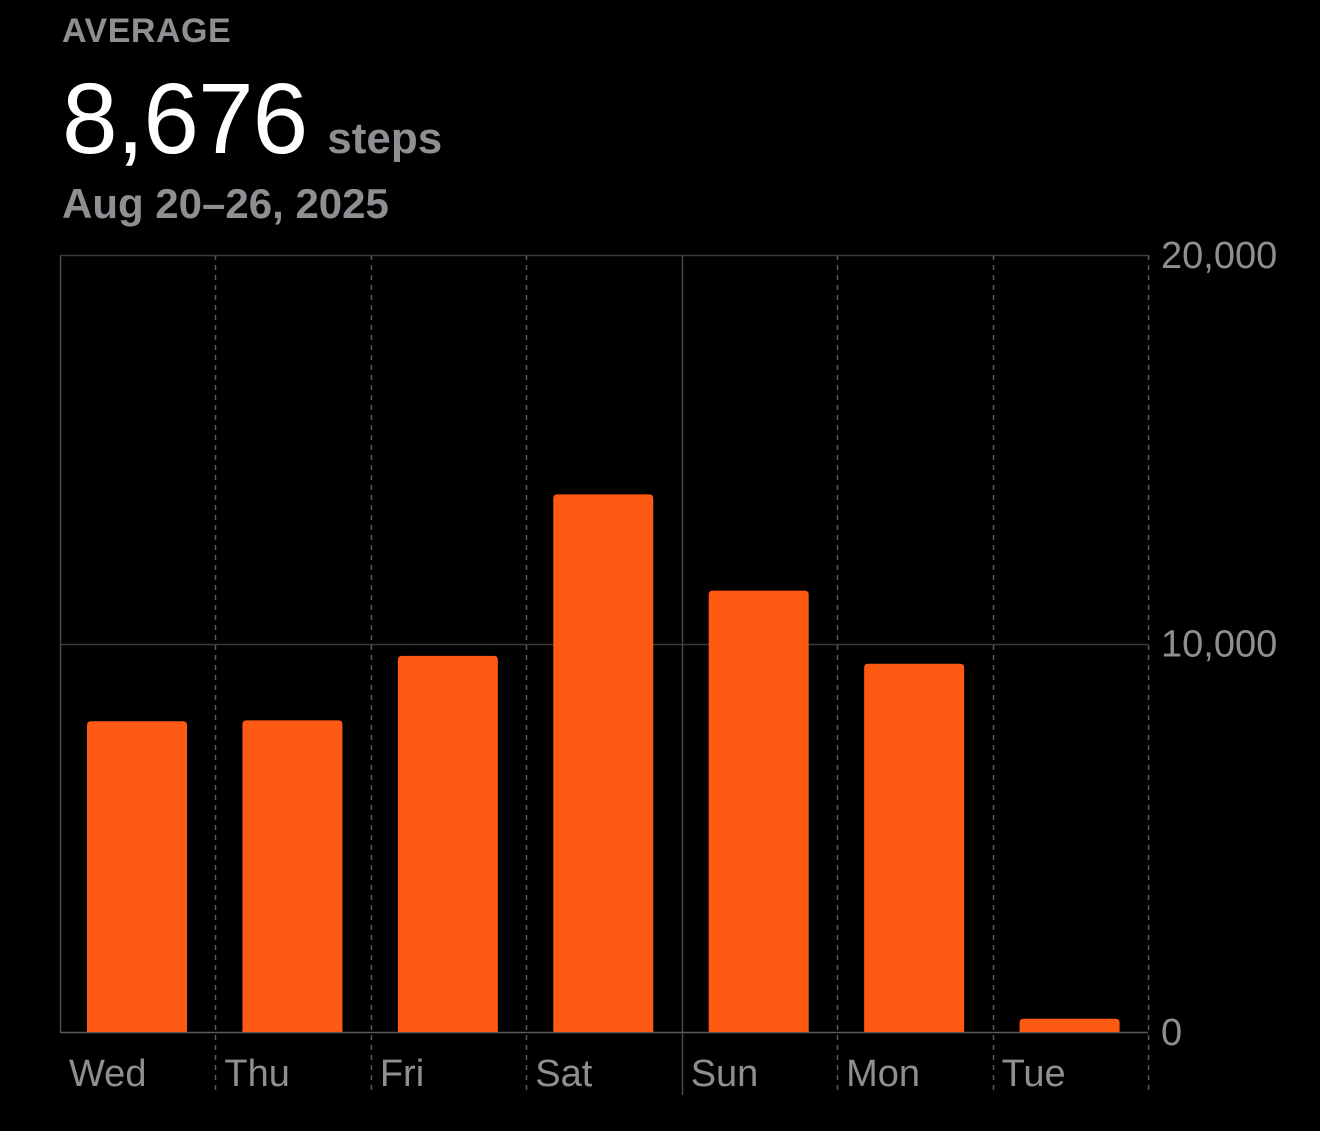 The height and width of the screenshot is (1131, 1320). Describe the element at coordinates (385, 138) in the screenshot. I see `average-unit: steps` at that location.